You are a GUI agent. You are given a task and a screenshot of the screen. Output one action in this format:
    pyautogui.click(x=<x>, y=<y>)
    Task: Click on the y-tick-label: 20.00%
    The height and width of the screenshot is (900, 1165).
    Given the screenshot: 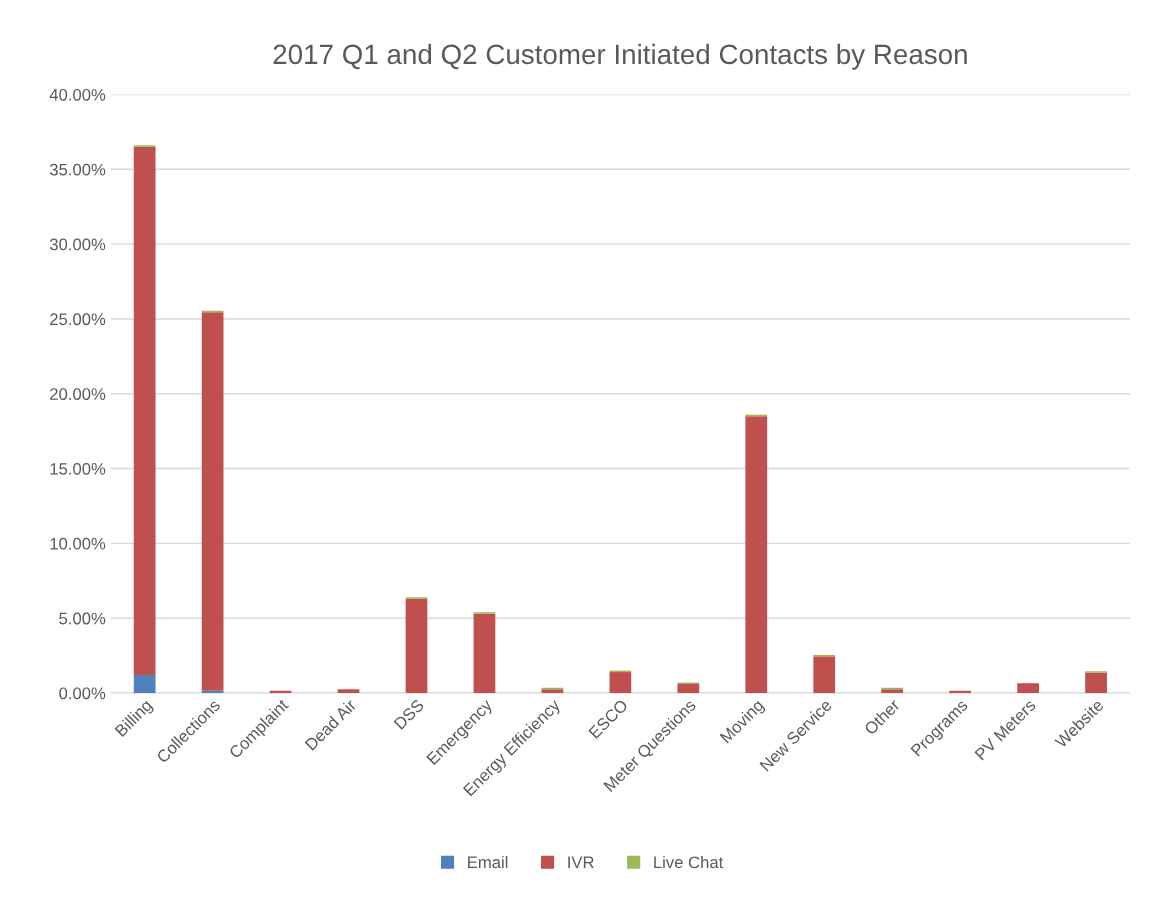 What is the action you would take?
    pyautogui.click(x=78, y=394)
    